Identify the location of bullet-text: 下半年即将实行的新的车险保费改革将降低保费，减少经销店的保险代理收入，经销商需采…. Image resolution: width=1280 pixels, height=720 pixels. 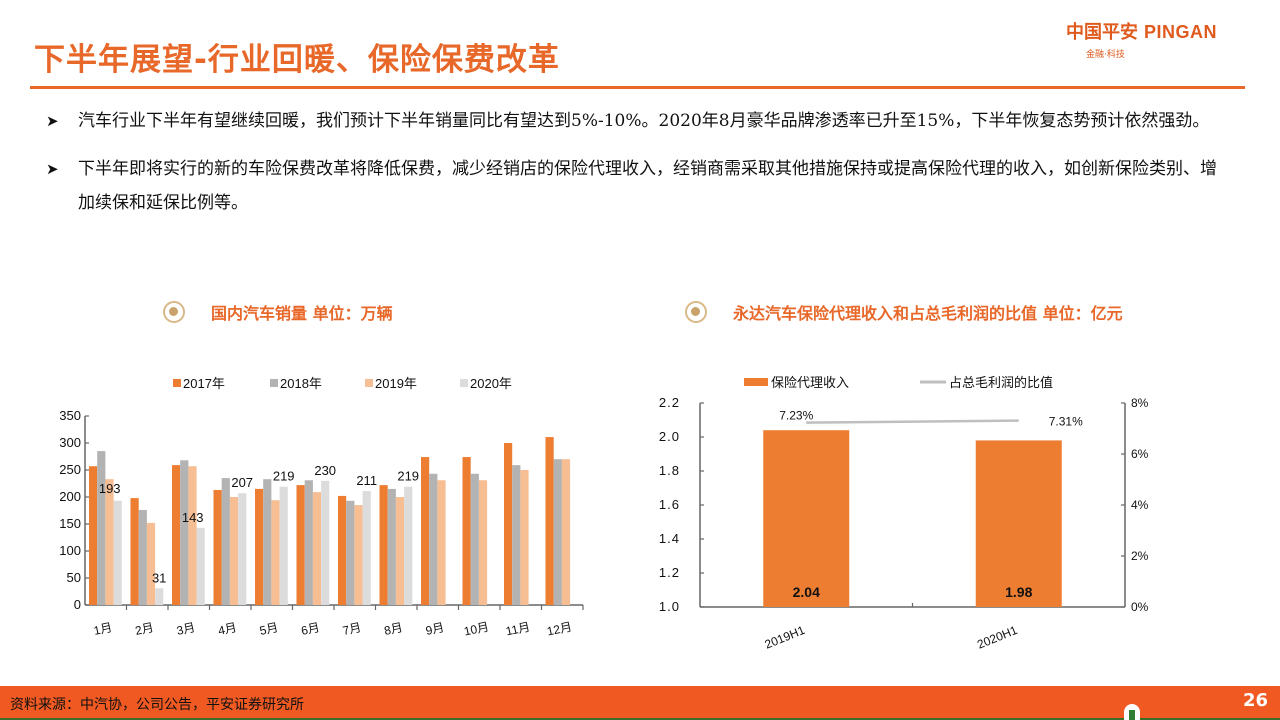
(647, 186).